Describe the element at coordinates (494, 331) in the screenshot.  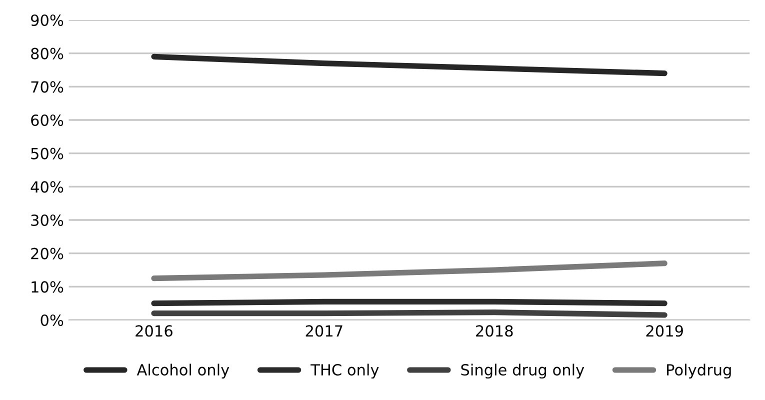
I see `x-tick-label: 2018` at that location.